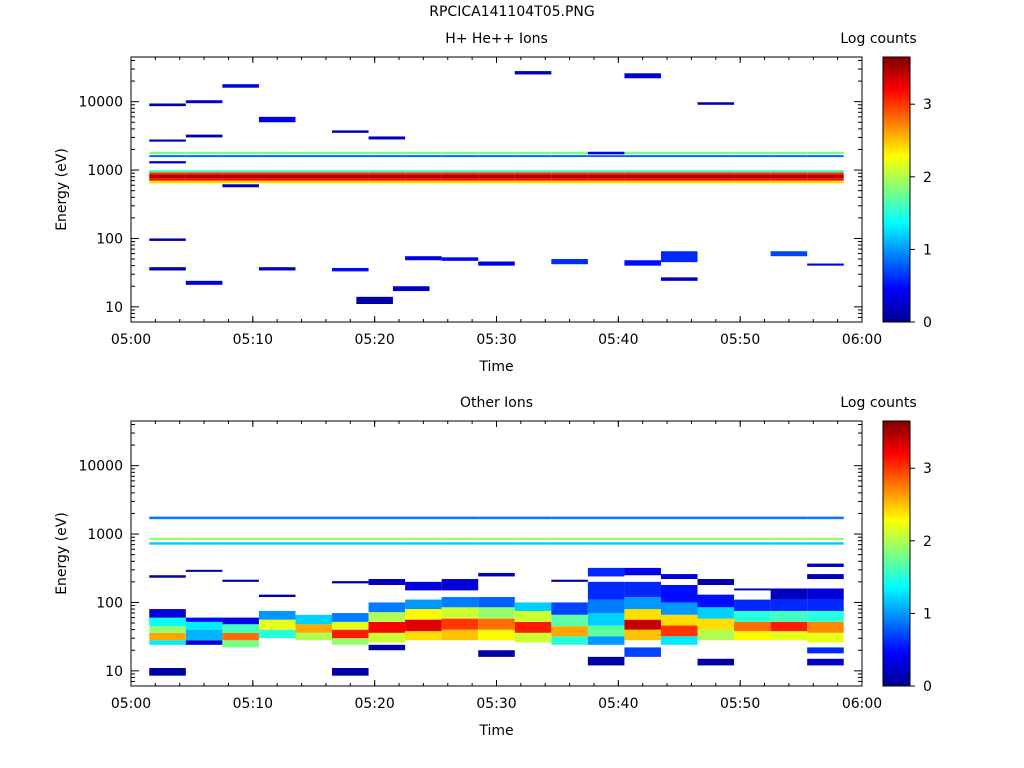 The width and height of the screenshot is (1024, 768). What do you see at coordinates (62, 553) in the screenshot?
I see `y-axis-label: Energy (eV)` at bounding box center [62, 553].